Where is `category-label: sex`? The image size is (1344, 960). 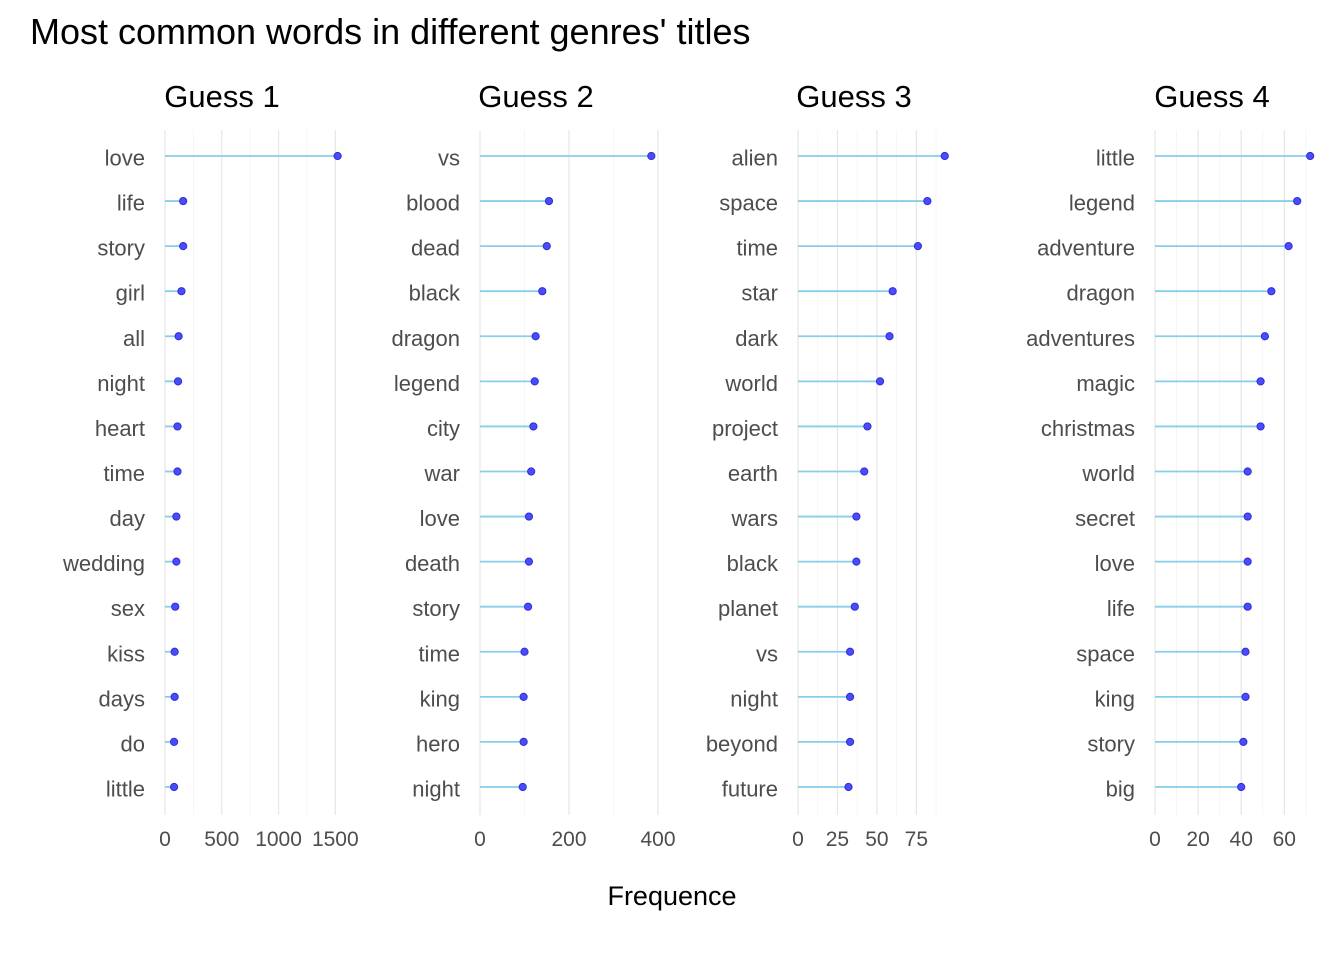 category-label: sex is located at coordinates (128, 608).